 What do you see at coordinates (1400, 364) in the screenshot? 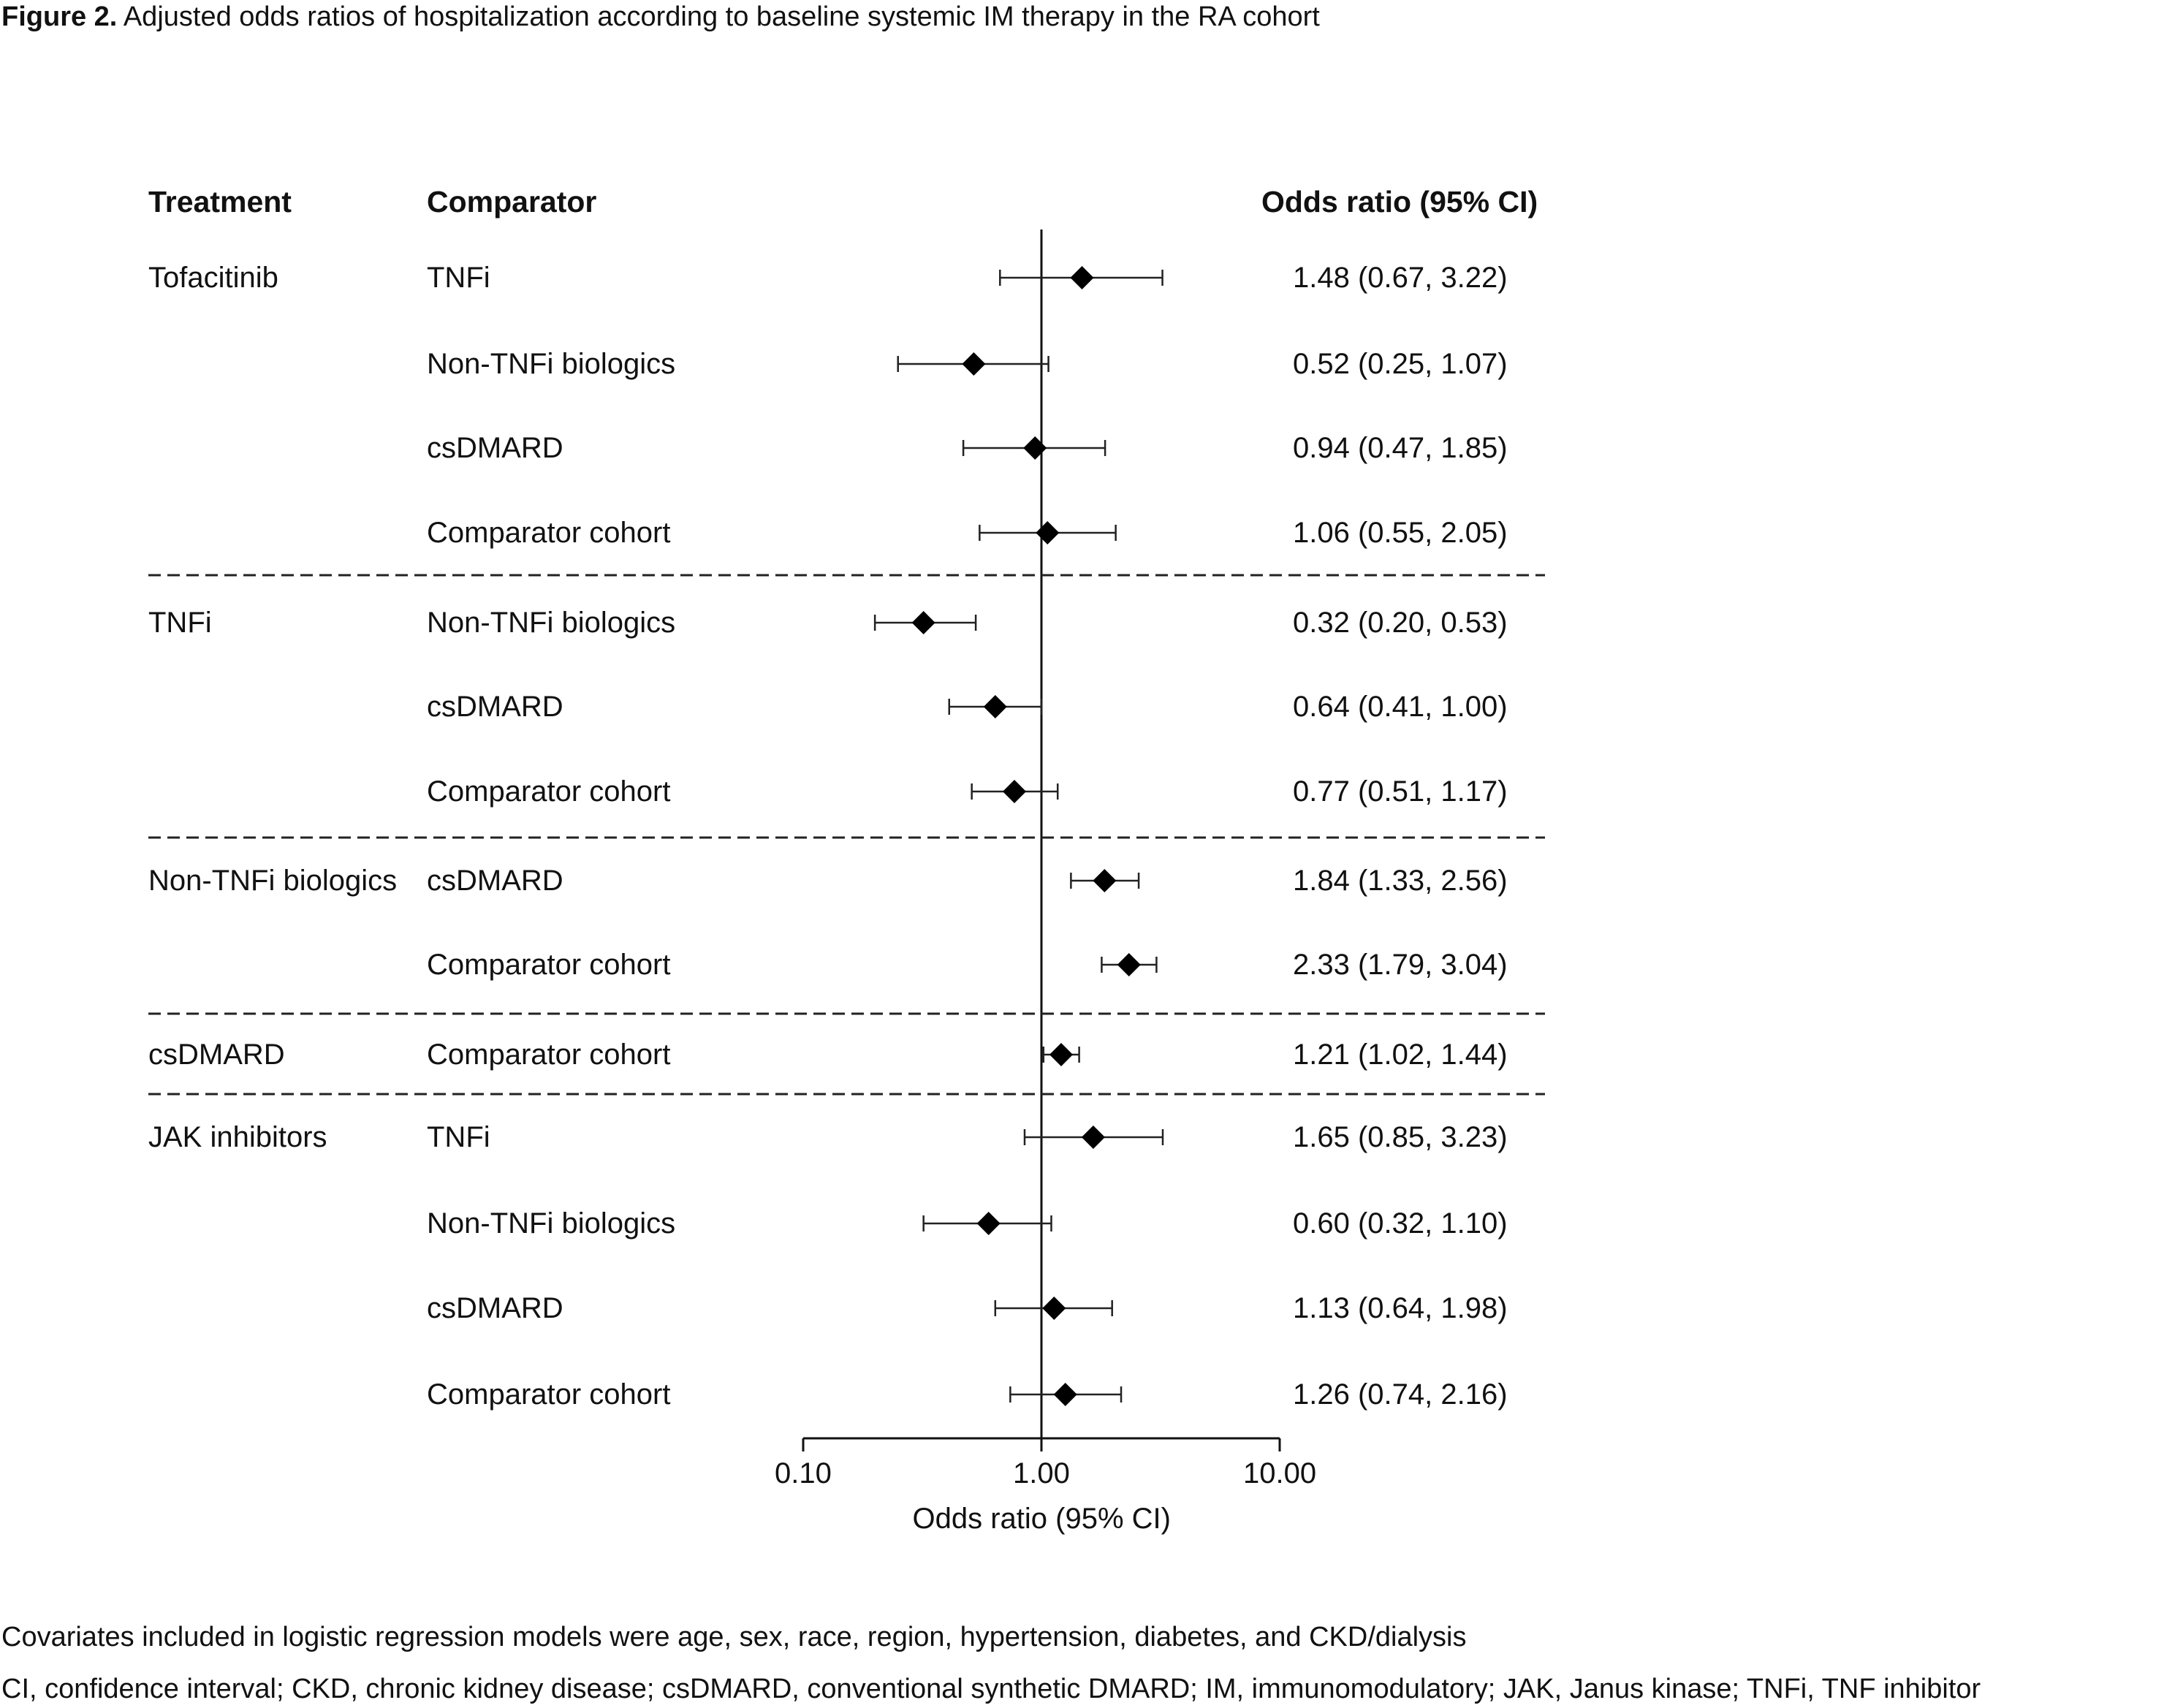
I see `odds-ratio-value: 0.52 (0.25, 1.07)` at bounding box center [1400, 364].